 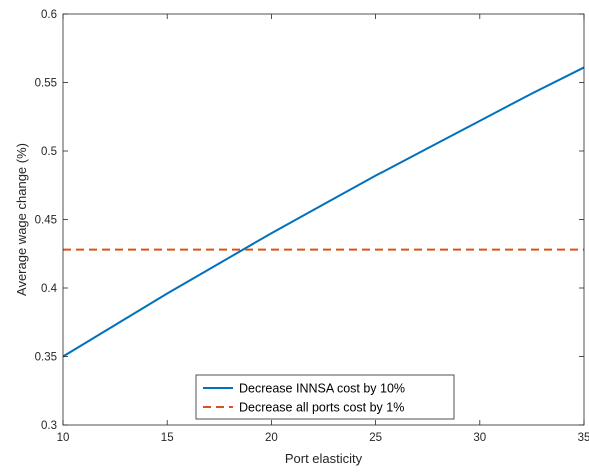 I want to click on x-tick-label: 25, so click(x=375, y=438).